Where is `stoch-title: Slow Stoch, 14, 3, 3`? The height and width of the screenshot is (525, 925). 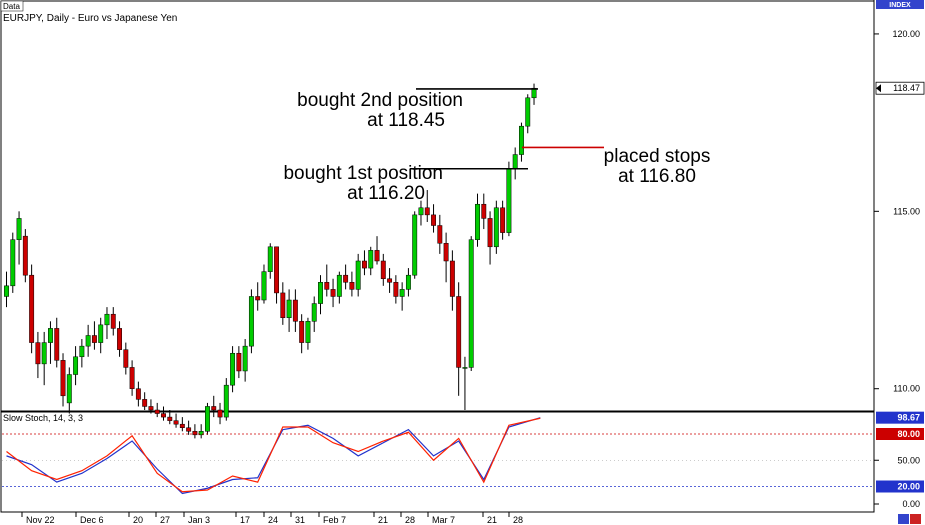
stoch-title: Slow Stoch, 14, 3, 3 is located at coordinates (43, 418).